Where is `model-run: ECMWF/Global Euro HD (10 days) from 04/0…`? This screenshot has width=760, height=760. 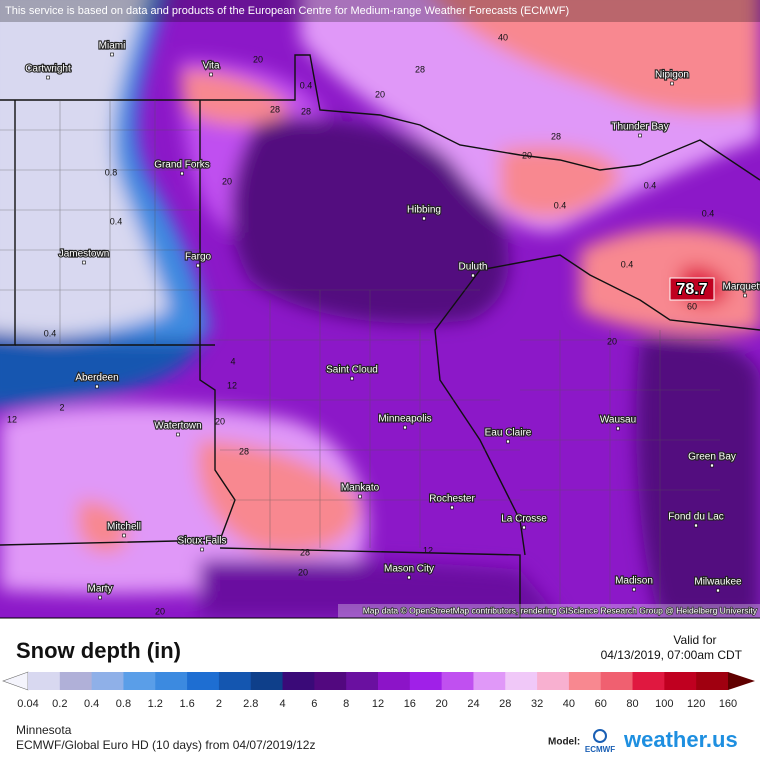 model-run: ECMWF/Global Euro HD (10 days) from 04/0… is located at coordinates (165, 745).